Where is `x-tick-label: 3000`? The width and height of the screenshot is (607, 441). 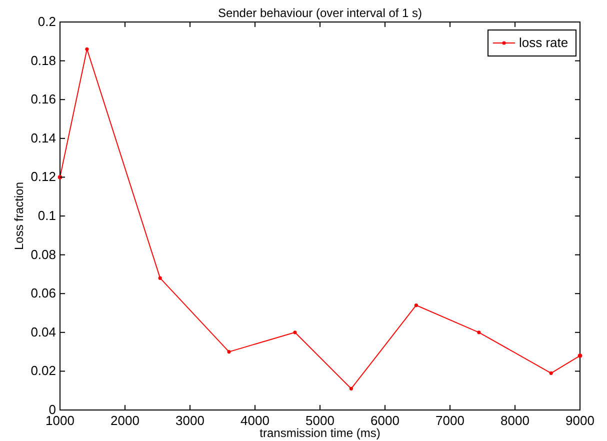
x-tick-label: 3000 is located at coordinates (190, 420).